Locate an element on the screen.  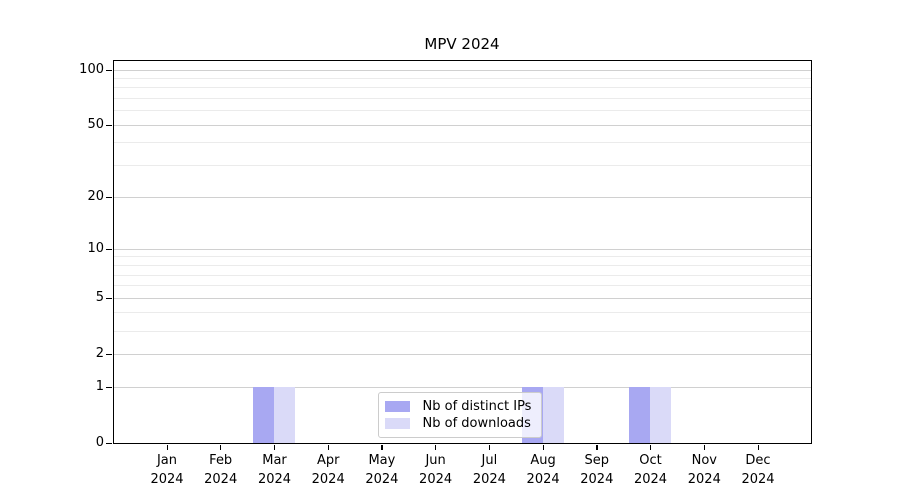
x-tick-label: Dec 2024 is located at coordinates (758, 470).